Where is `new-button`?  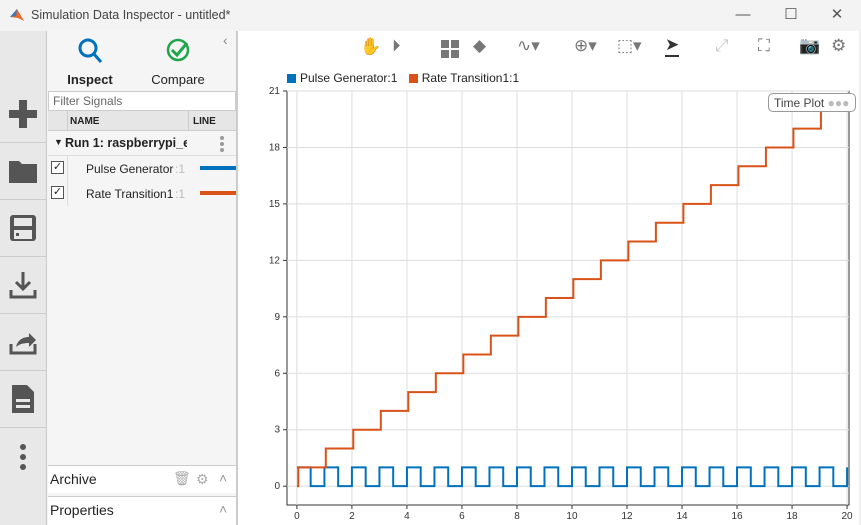 new-button is located at coordinates (23, 114).